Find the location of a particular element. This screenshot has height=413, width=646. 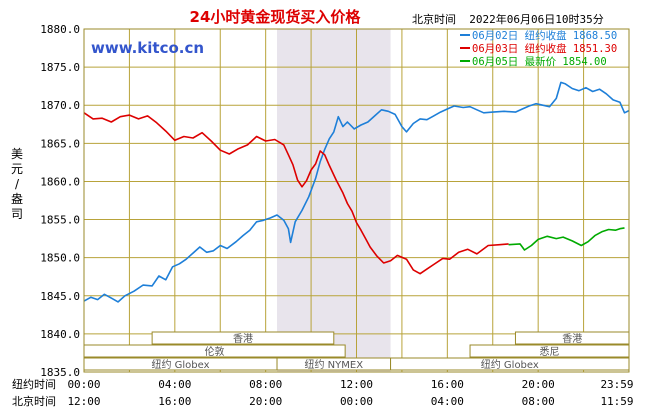

y-label-char: 盎 is located at coordinates (17, 199).